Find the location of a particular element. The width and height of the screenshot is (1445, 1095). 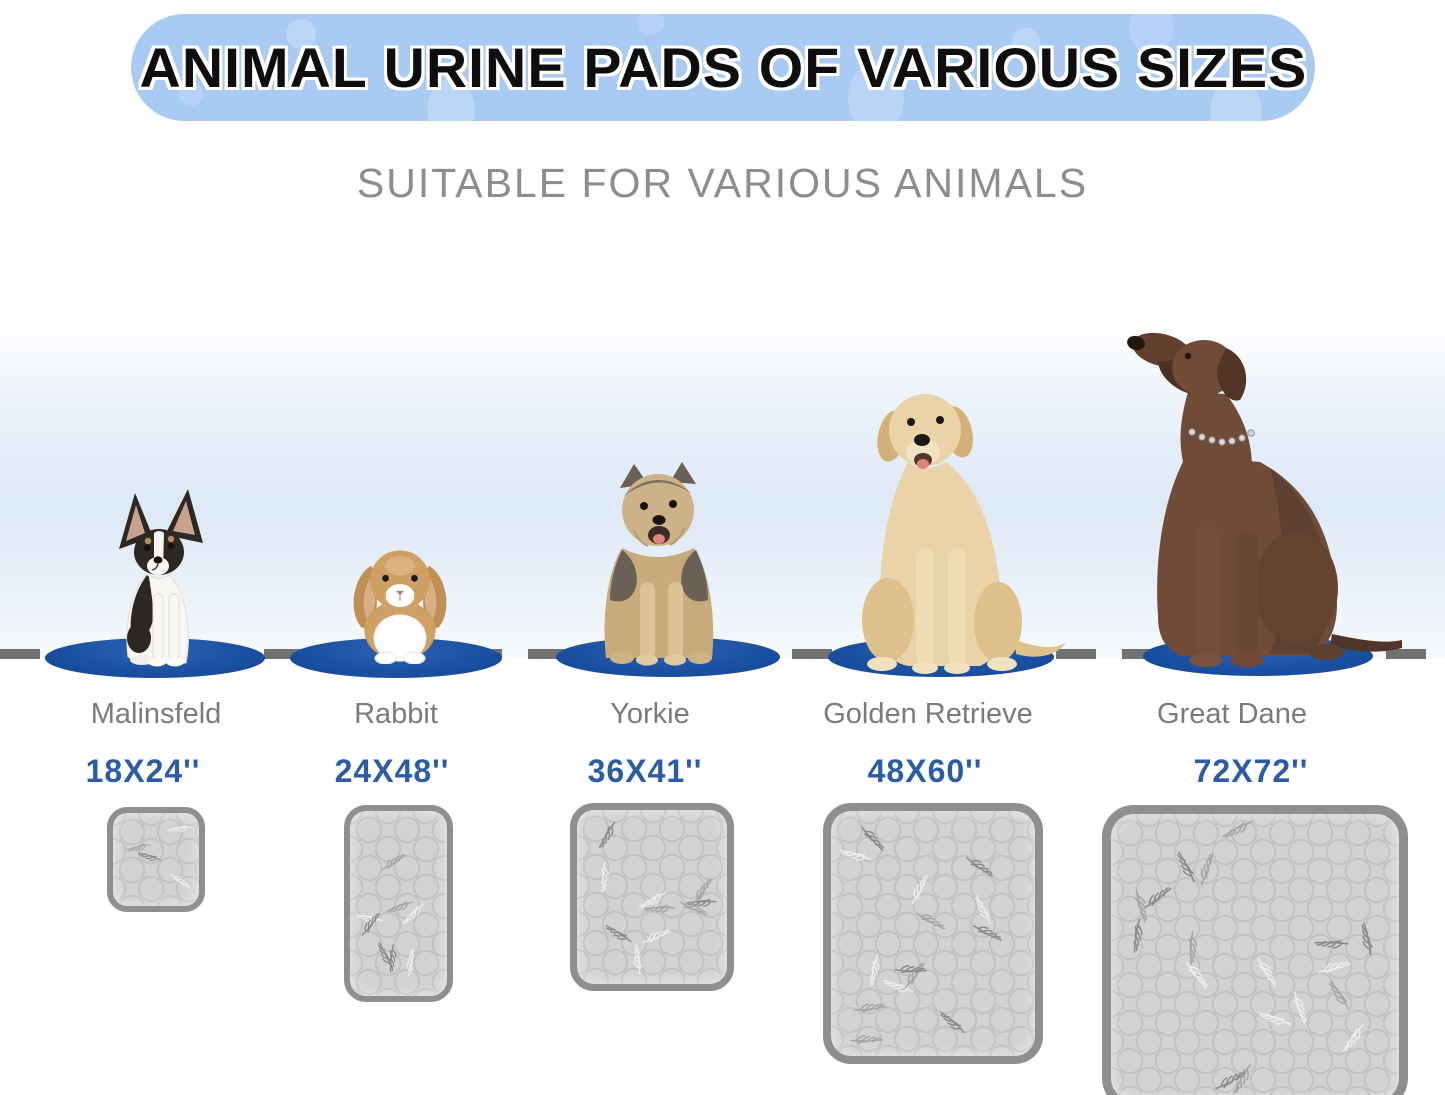

pad-preview-36x41 is located at coordinates (652, 897).